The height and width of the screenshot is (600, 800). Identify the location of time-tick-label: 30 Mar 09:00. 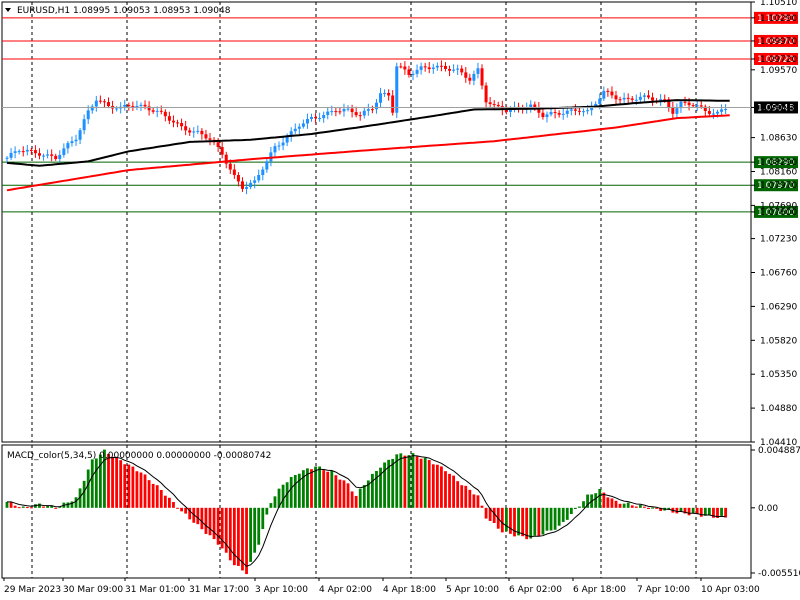
(93, 590).